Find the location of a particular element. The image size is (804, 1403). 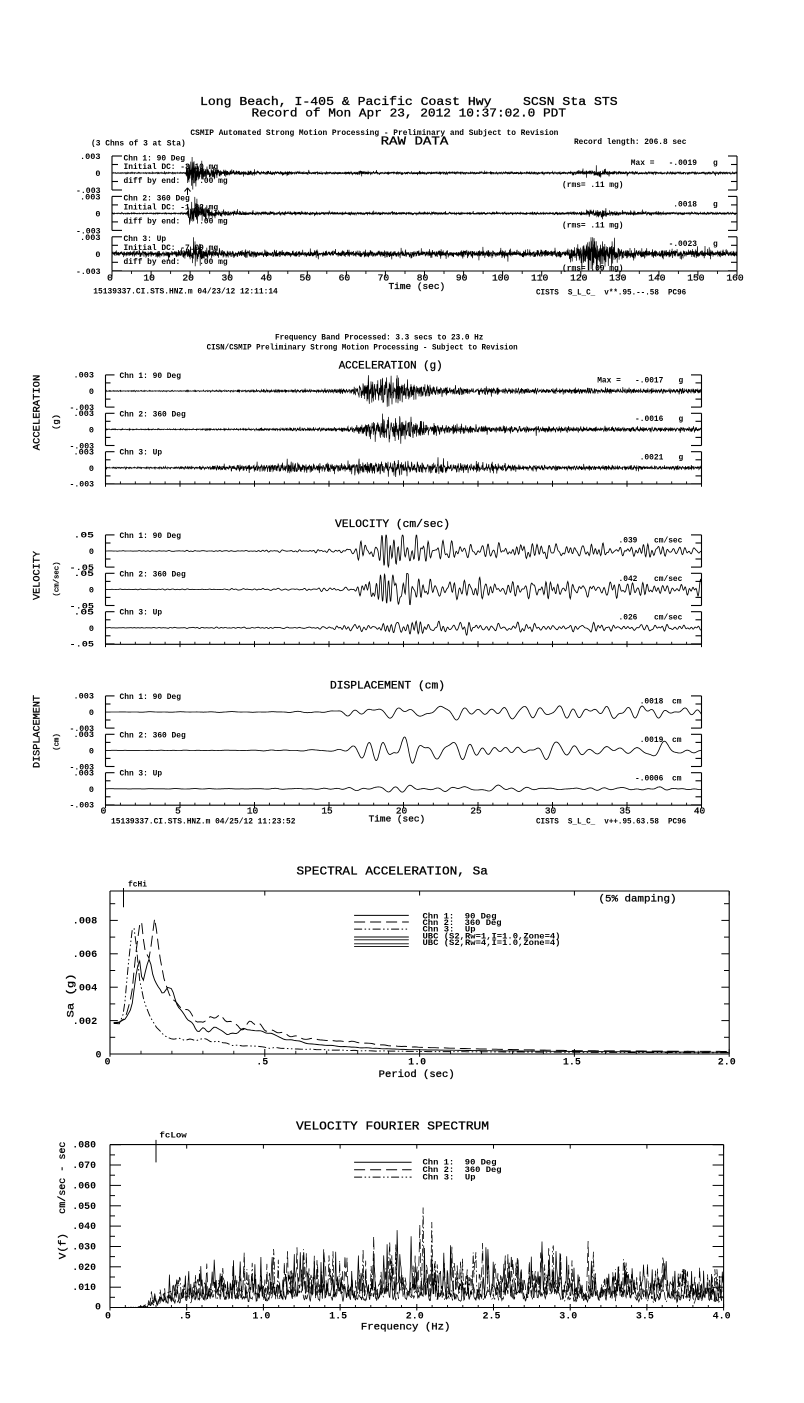

svg-text: 5 is located at coordinates (178, 811).